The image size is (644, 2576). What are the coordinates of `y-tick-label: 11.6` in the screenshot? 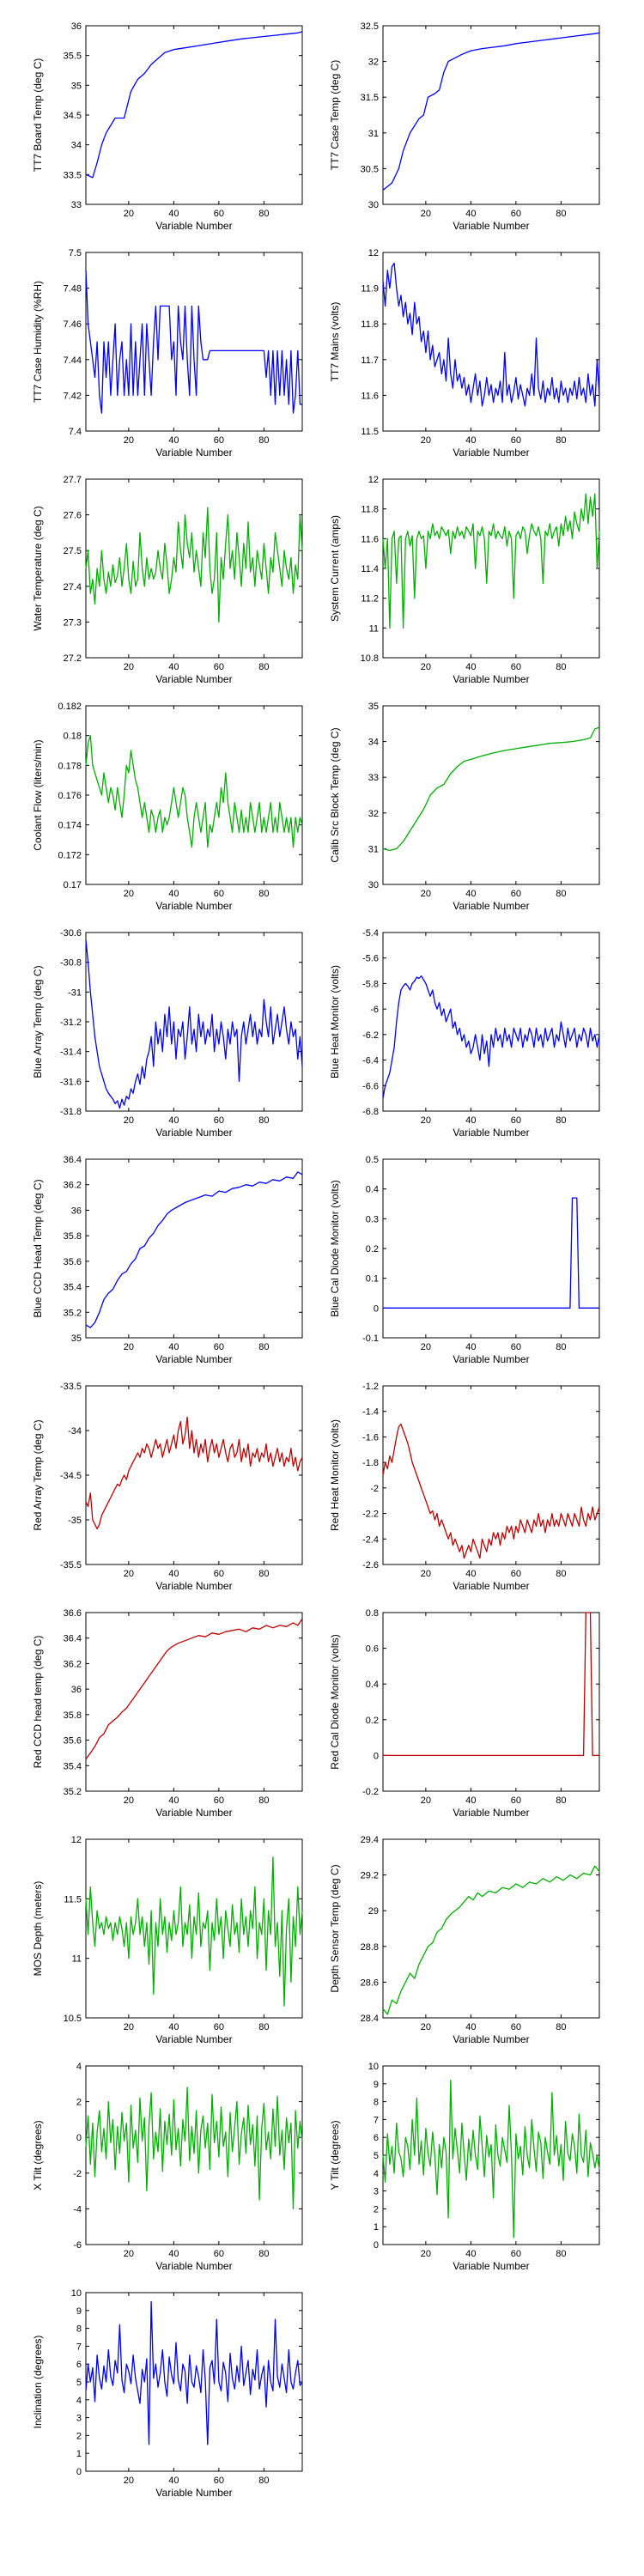 It's located at (370, 396).